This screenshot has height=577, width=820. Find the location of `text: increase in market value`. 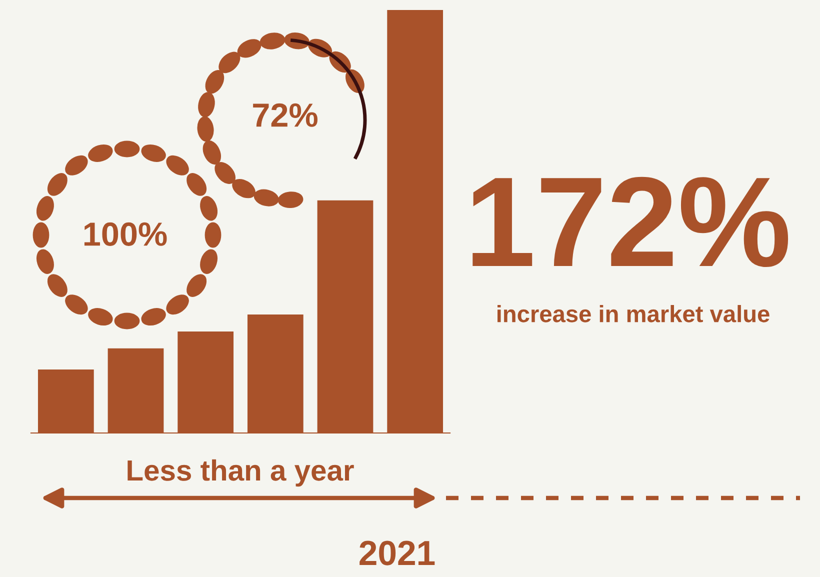

text: increase in market value is located at coordinates (634, 313).